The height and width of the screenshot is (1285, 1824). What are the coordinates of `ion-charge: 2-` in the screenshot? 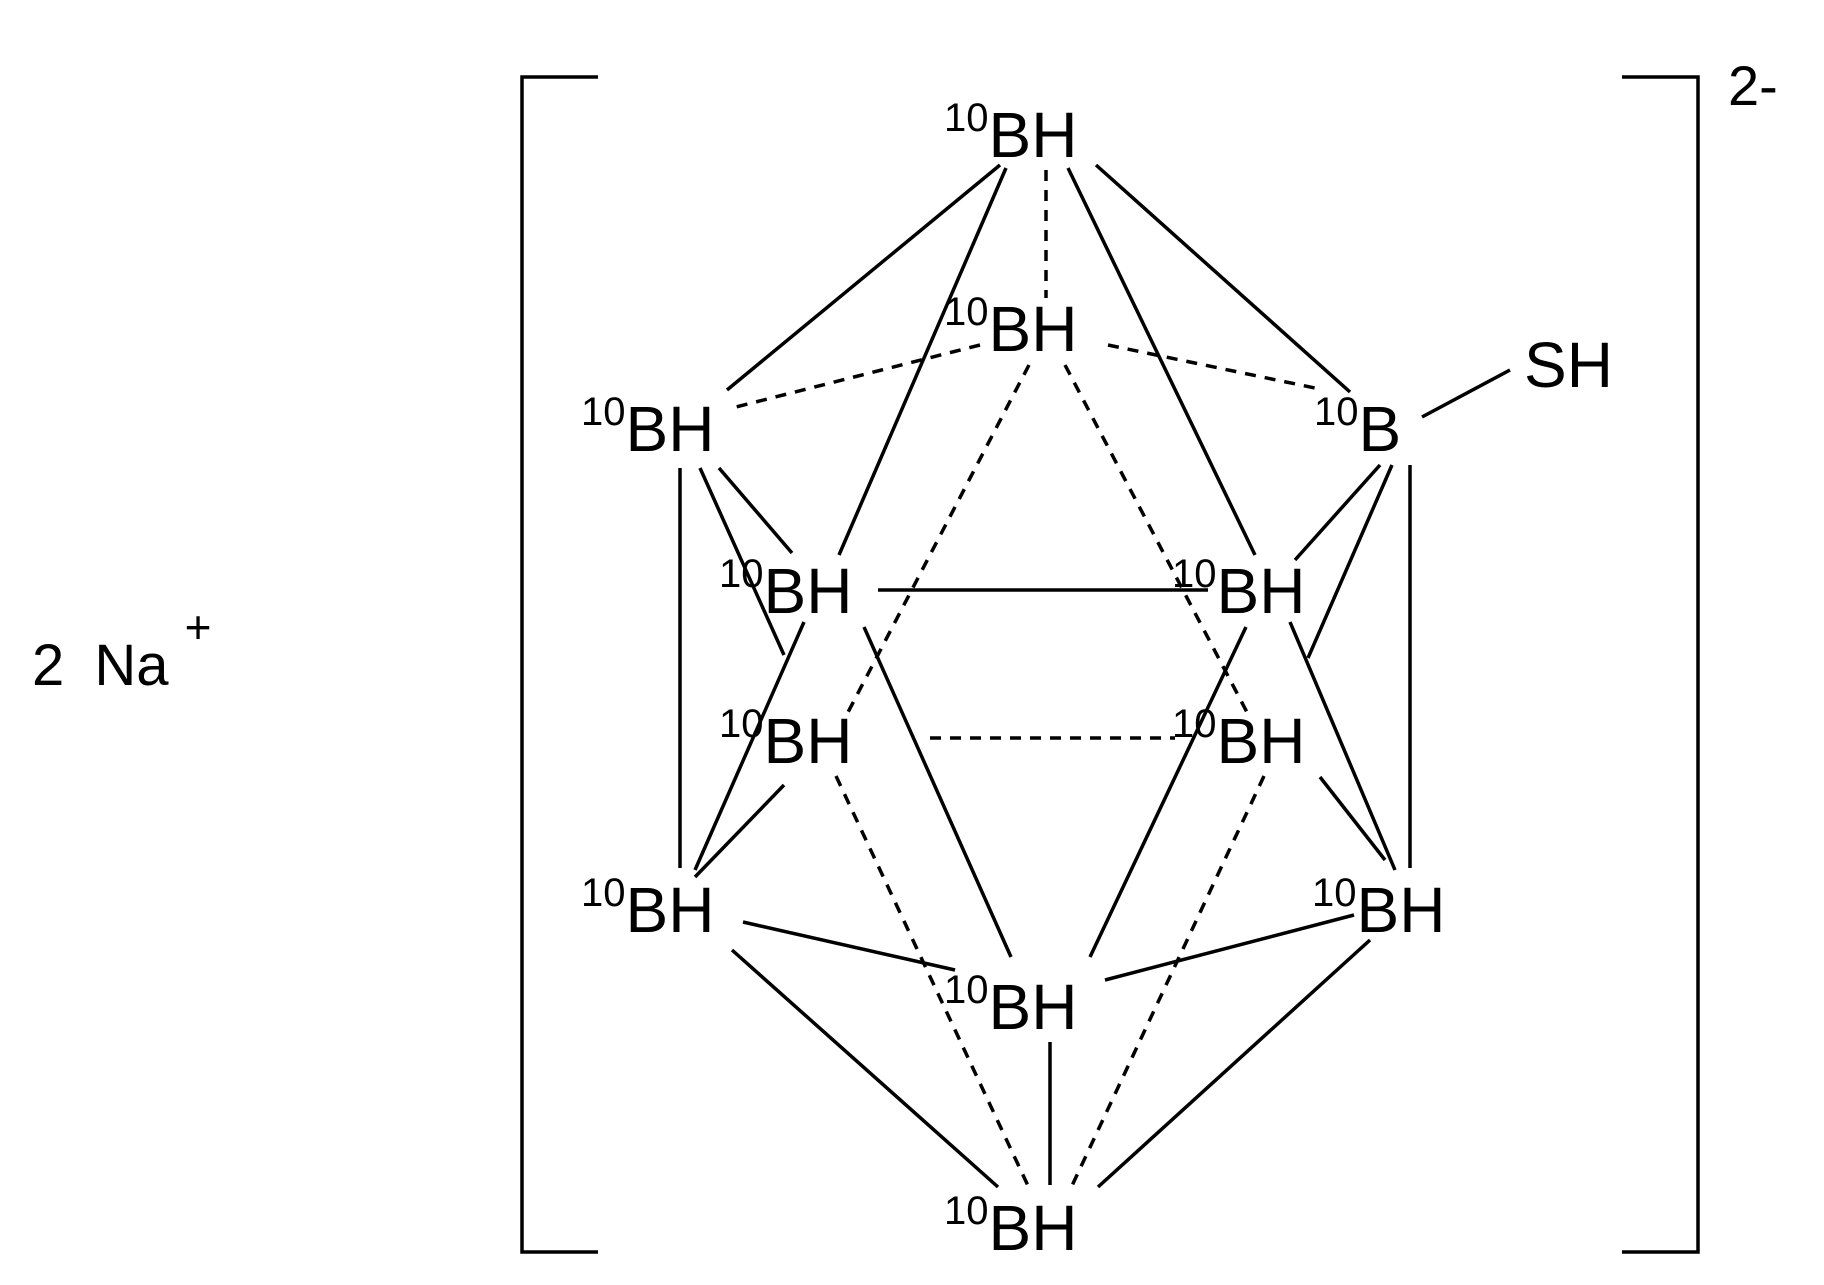 It's located at (1753, 85).